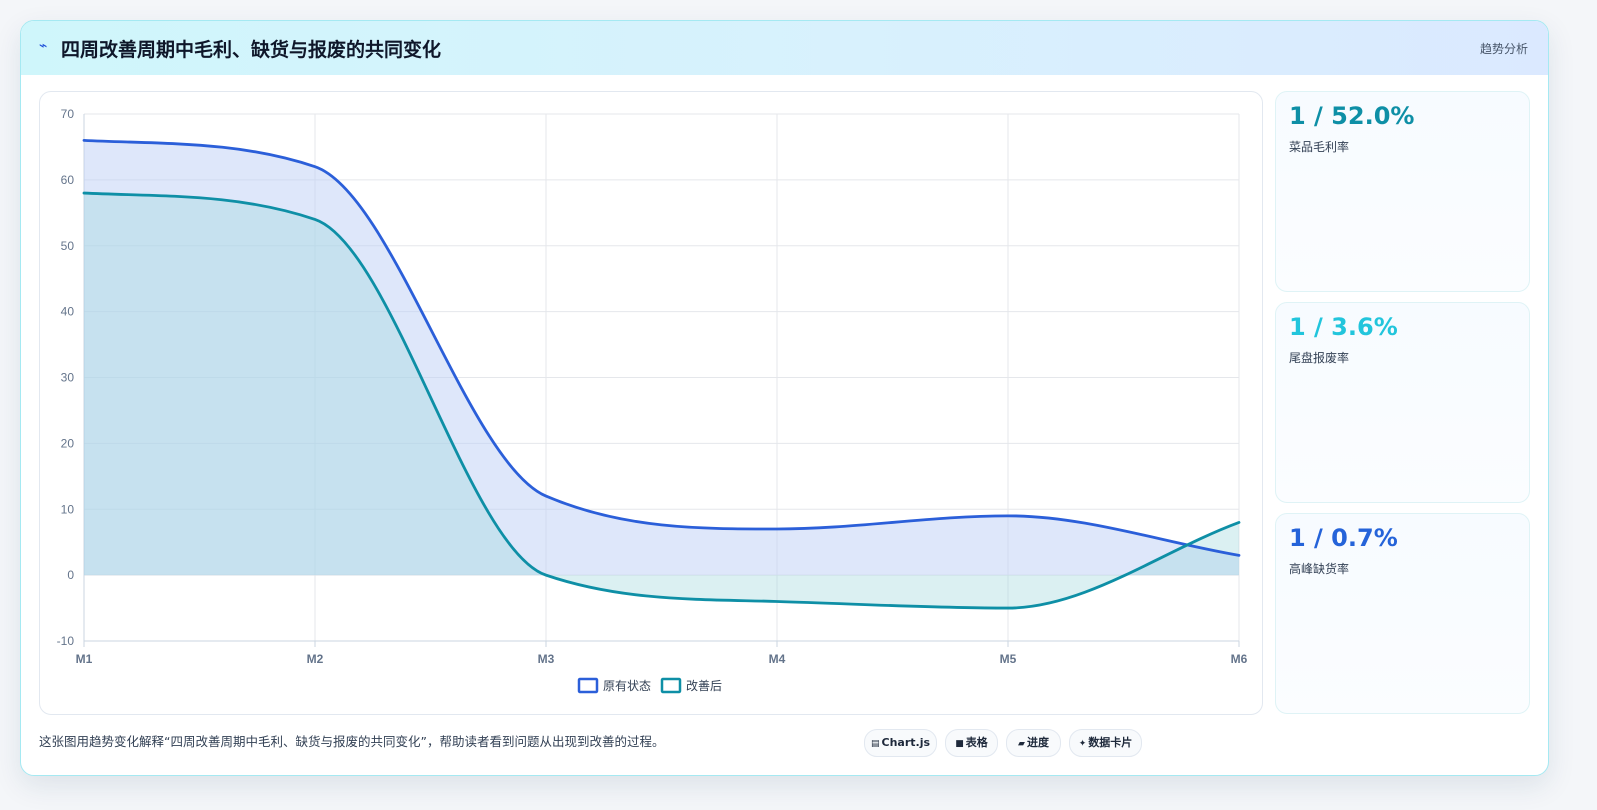  What do you see at coordinates (1082, 744) in the screenshot?
I see `card-icon: ✦` at bounding box center [1082, 744].